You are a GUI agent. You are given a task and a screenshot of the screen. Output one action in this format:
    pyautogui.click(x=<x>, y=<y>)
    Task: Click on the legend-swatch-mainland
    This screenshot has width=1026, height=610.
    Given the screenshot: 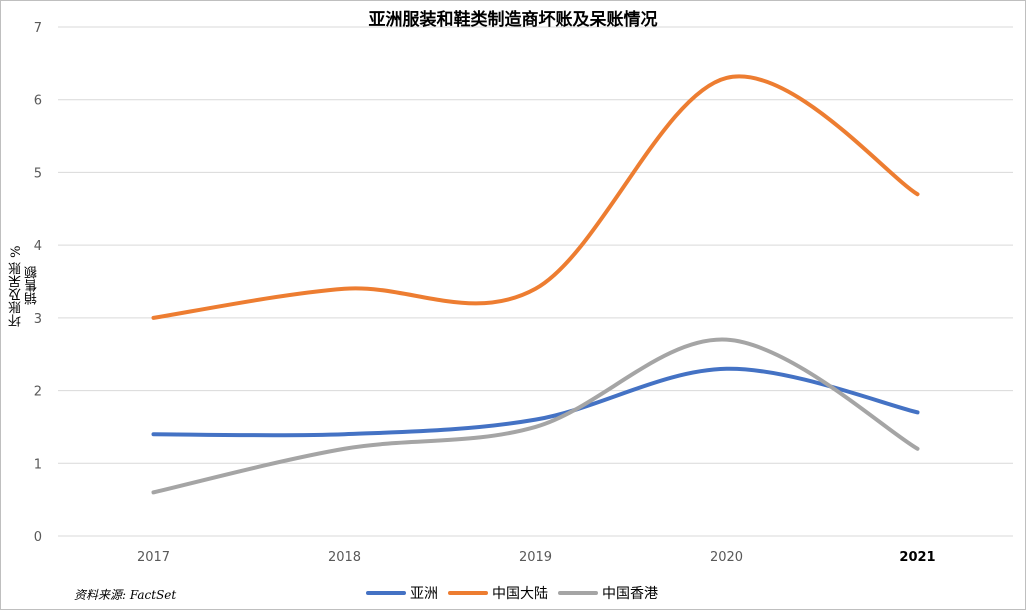 What is the action you would take?
    pyautogui.click(x=468, y=593)
    